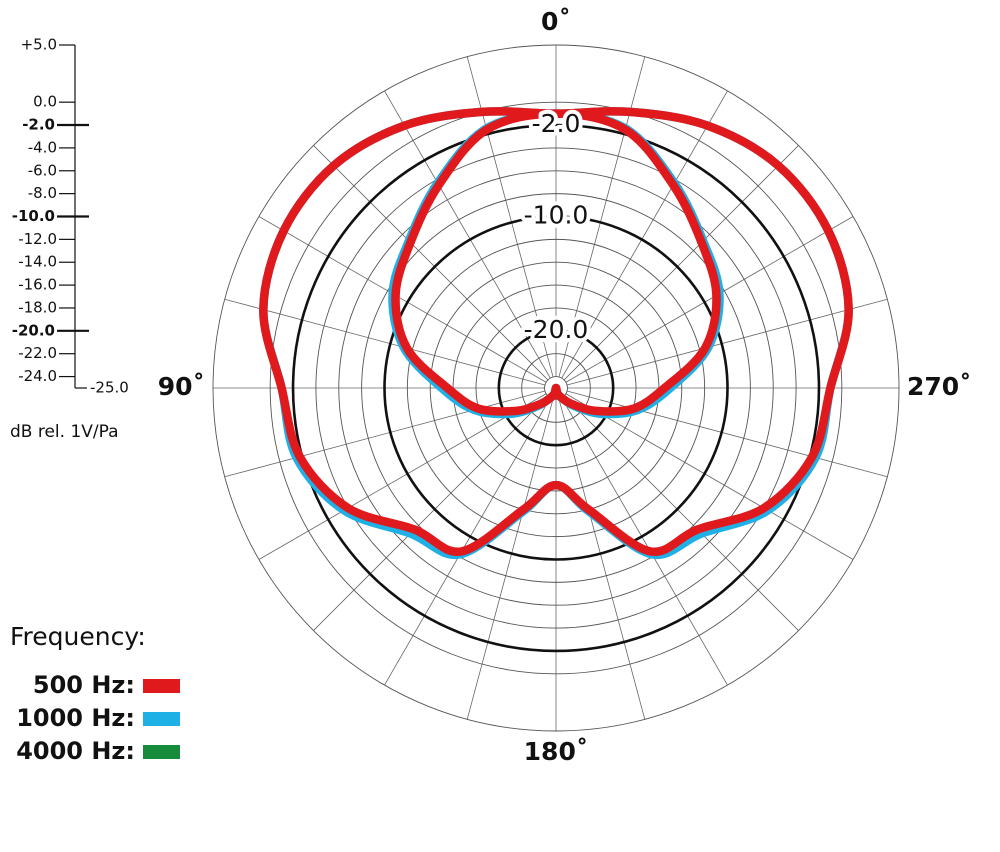 The width and height of the screenshot is (1000, 852). I want to click on scale-tick-label: -24.0, so click(37, 376).